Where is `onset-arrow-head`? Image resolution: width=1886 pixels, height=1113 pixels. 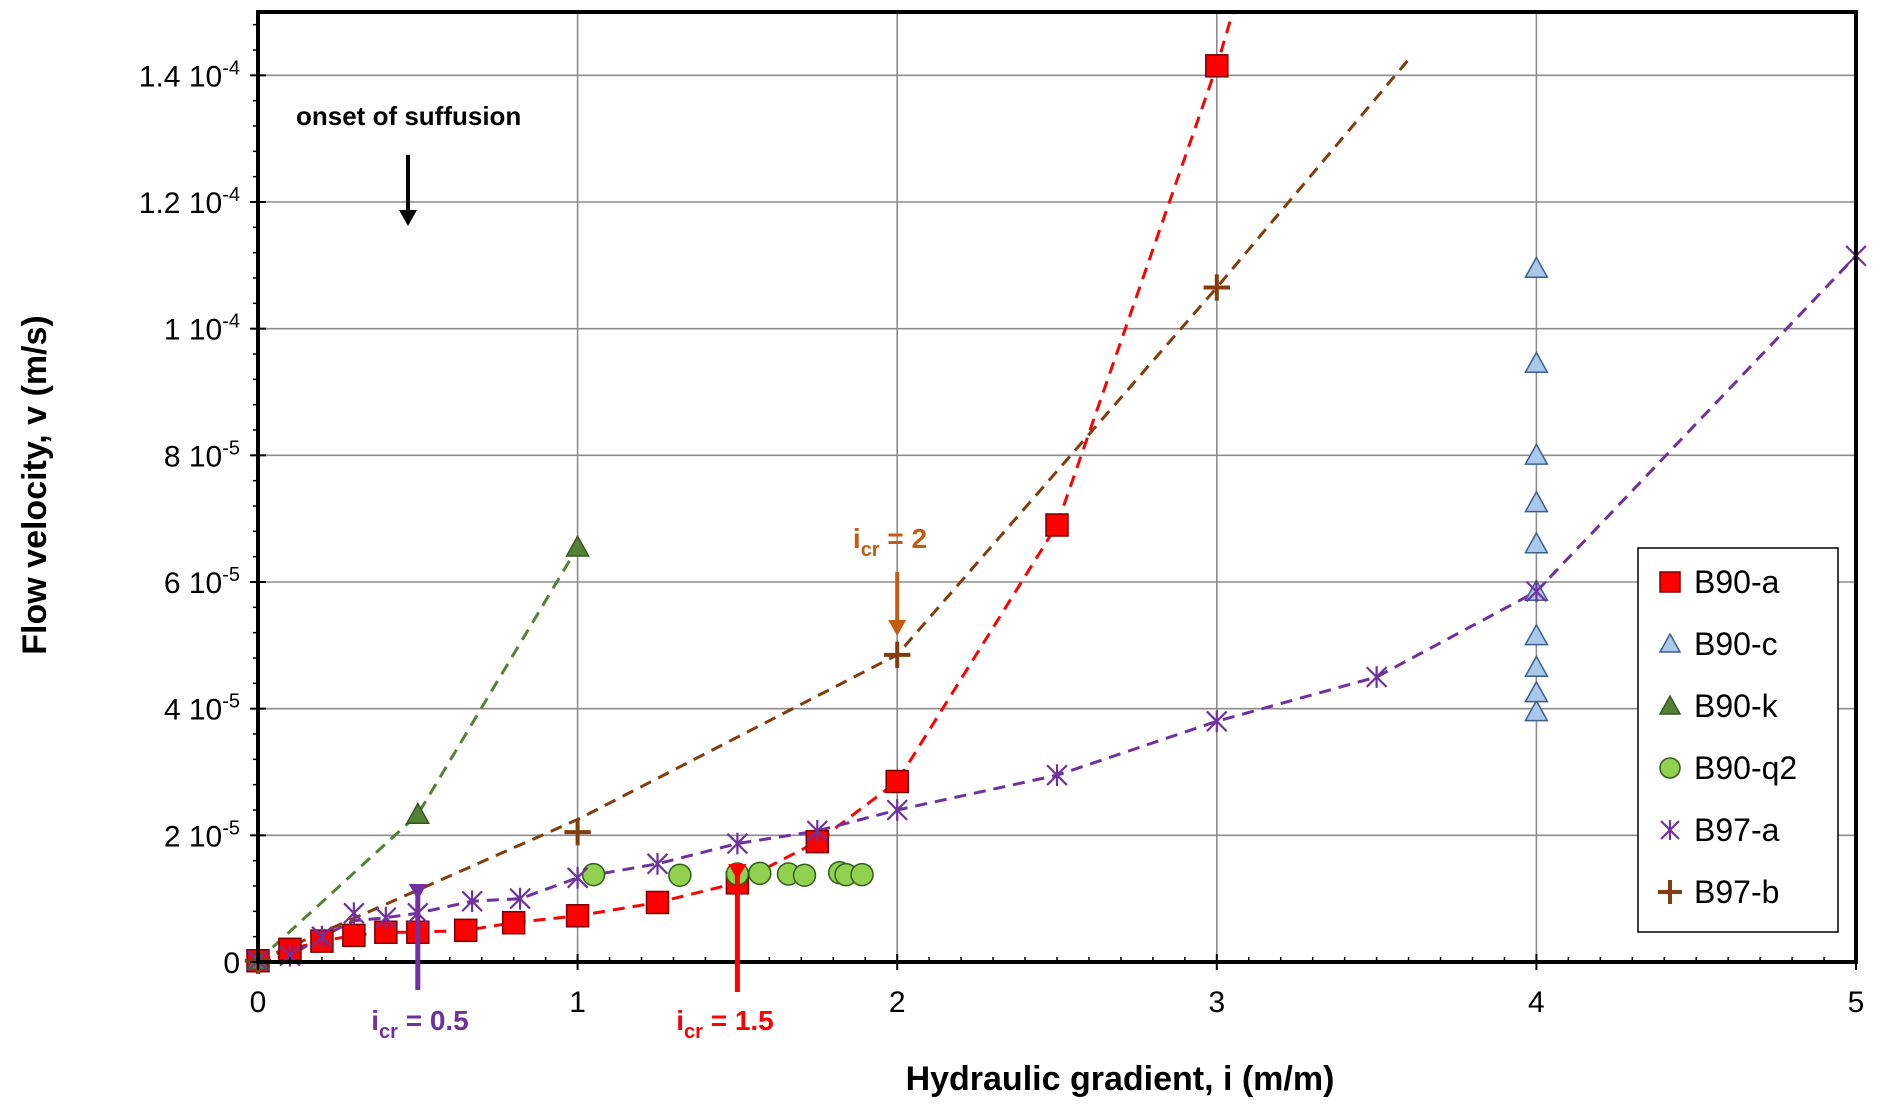 onset-arrow-head is located at coordinates (408, 218).